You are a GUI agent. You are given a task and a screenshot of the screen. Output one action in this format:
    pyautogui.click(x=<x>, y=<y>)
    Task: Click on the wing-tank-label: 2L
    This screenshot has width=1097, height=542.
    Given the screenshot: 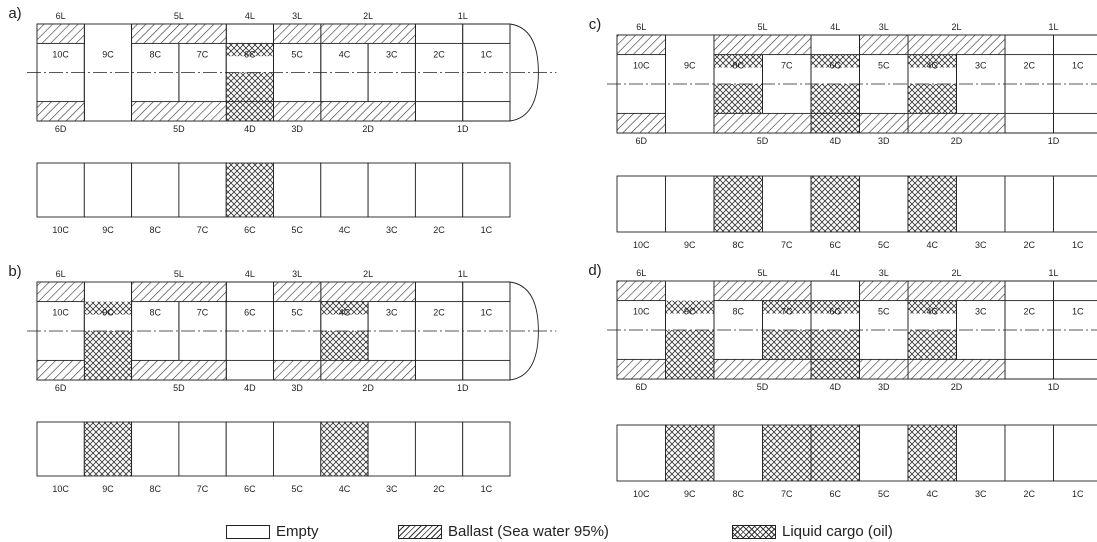 What is the action you would take?
    pyautogui.click(x=956, y=27)
    